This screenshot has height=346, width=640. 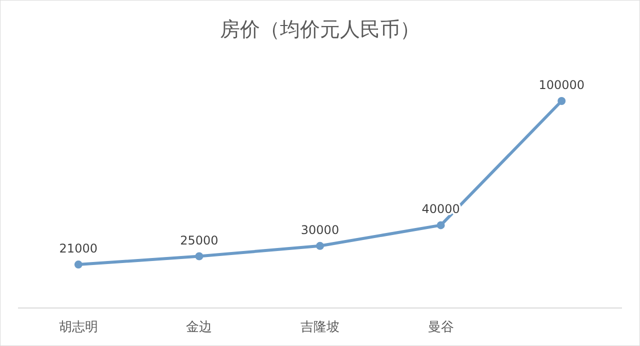 What do you see at coordinates (78, 249) in the screenshot?
I see `data-label: 21000` at bounding box center [78, 249].